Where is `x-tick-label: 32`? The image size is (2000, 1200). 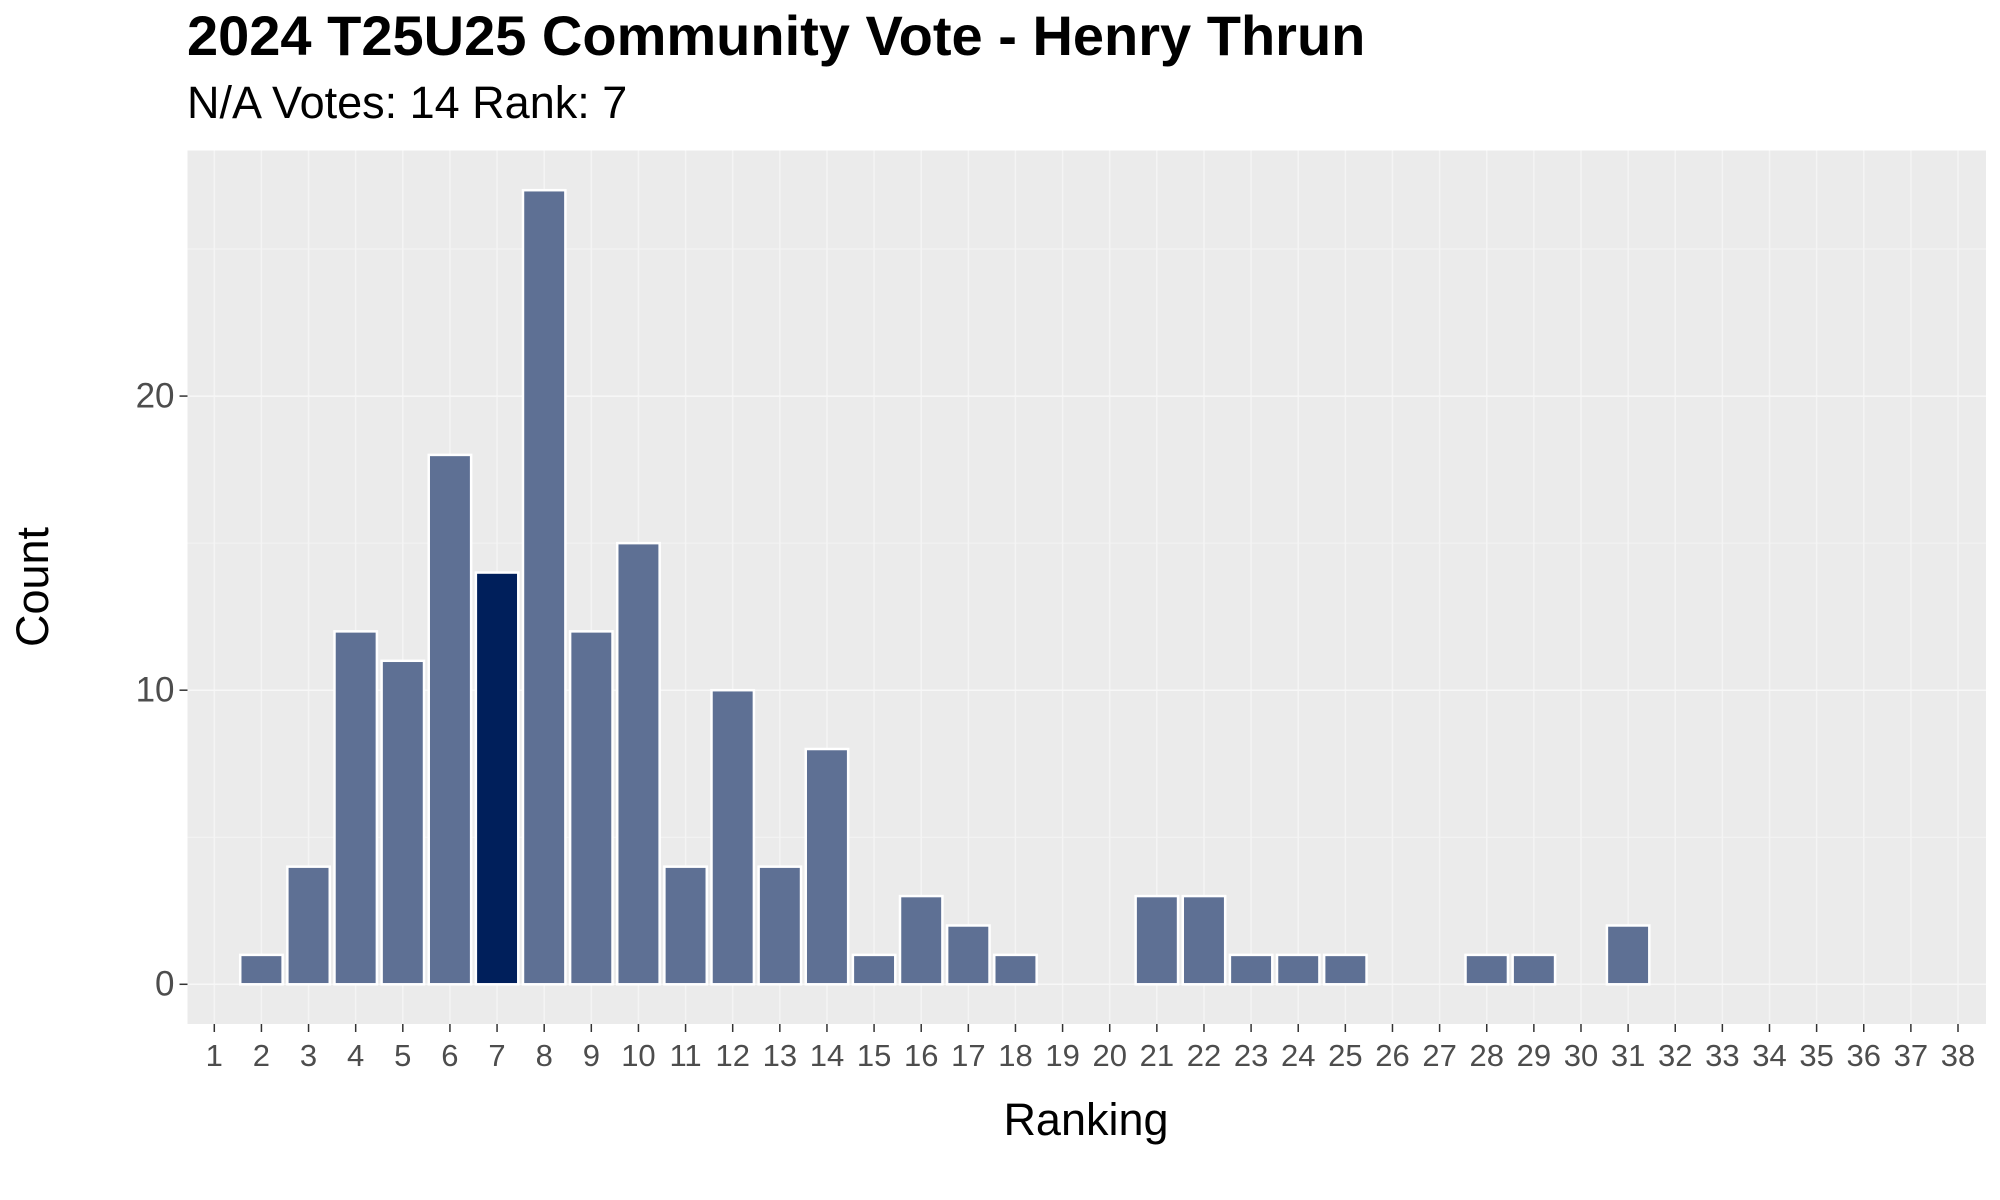
x-tick-label: 32 is located at coordinates (1675, 1055).